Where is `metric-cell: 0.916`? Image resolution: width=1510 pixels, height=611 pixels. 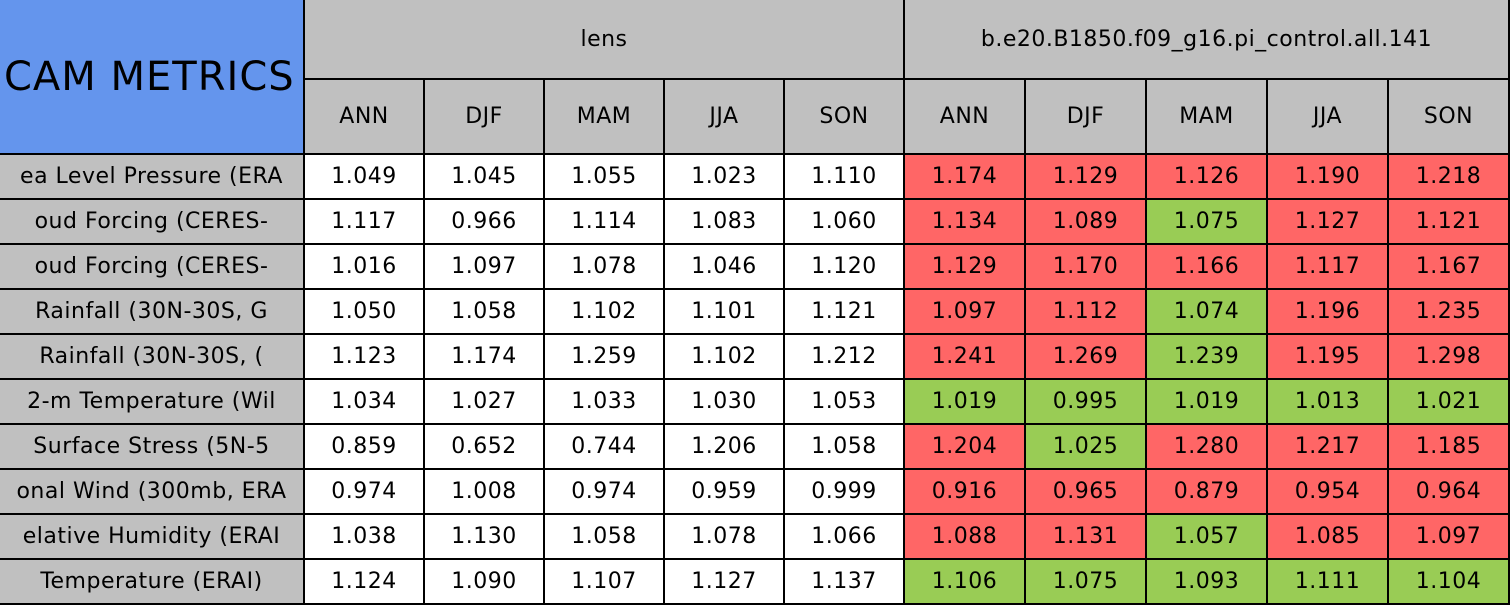 metric-cell: 0.916 is located at coordinates (965, 492).